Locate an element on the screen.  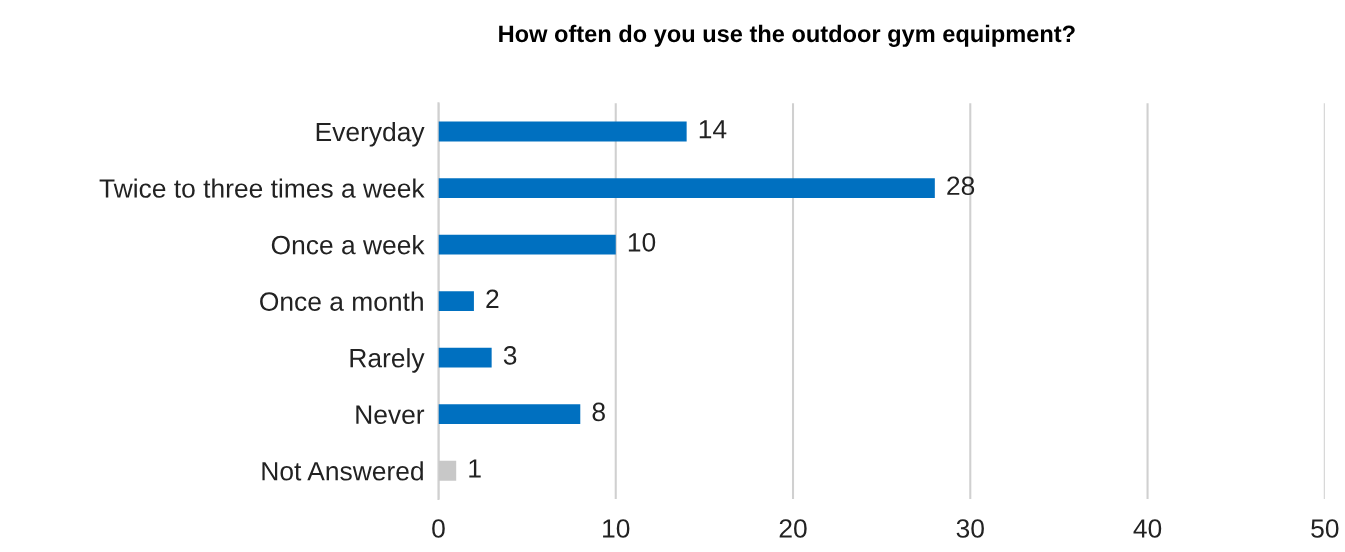
y-tick-label: Once a month is located at coordinates (341, 301).